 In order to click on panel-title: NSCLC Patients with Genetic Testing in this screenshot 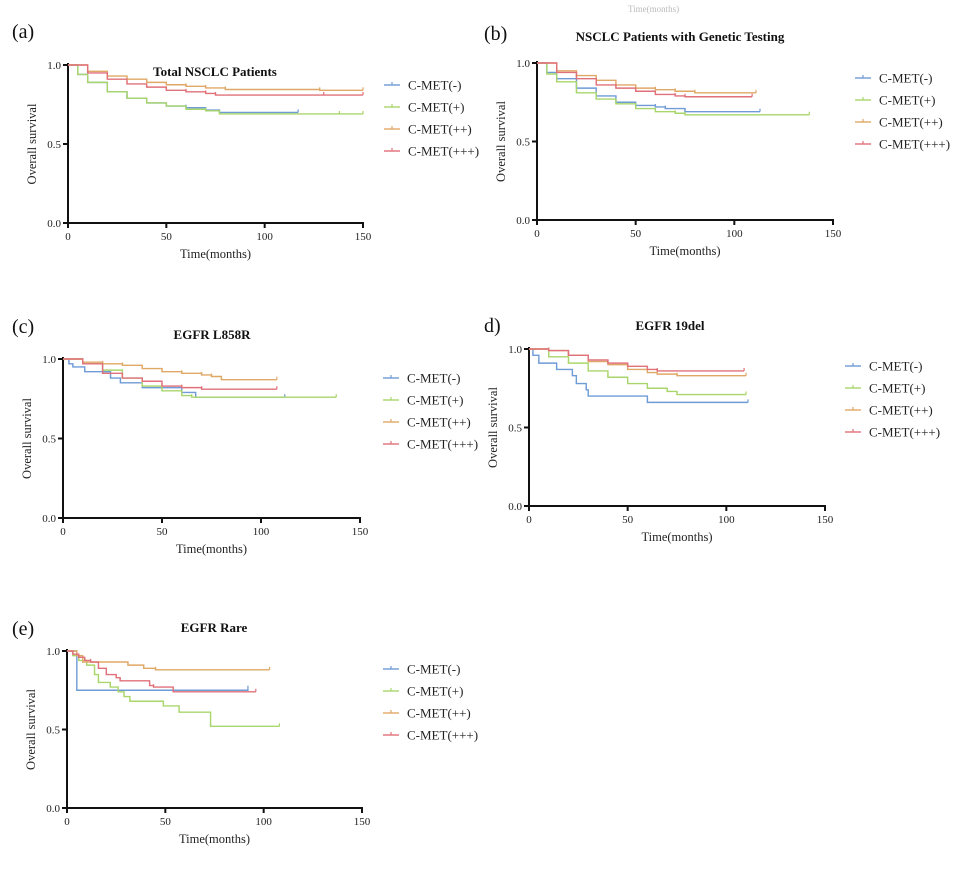, I will do `click(680, 36)`.